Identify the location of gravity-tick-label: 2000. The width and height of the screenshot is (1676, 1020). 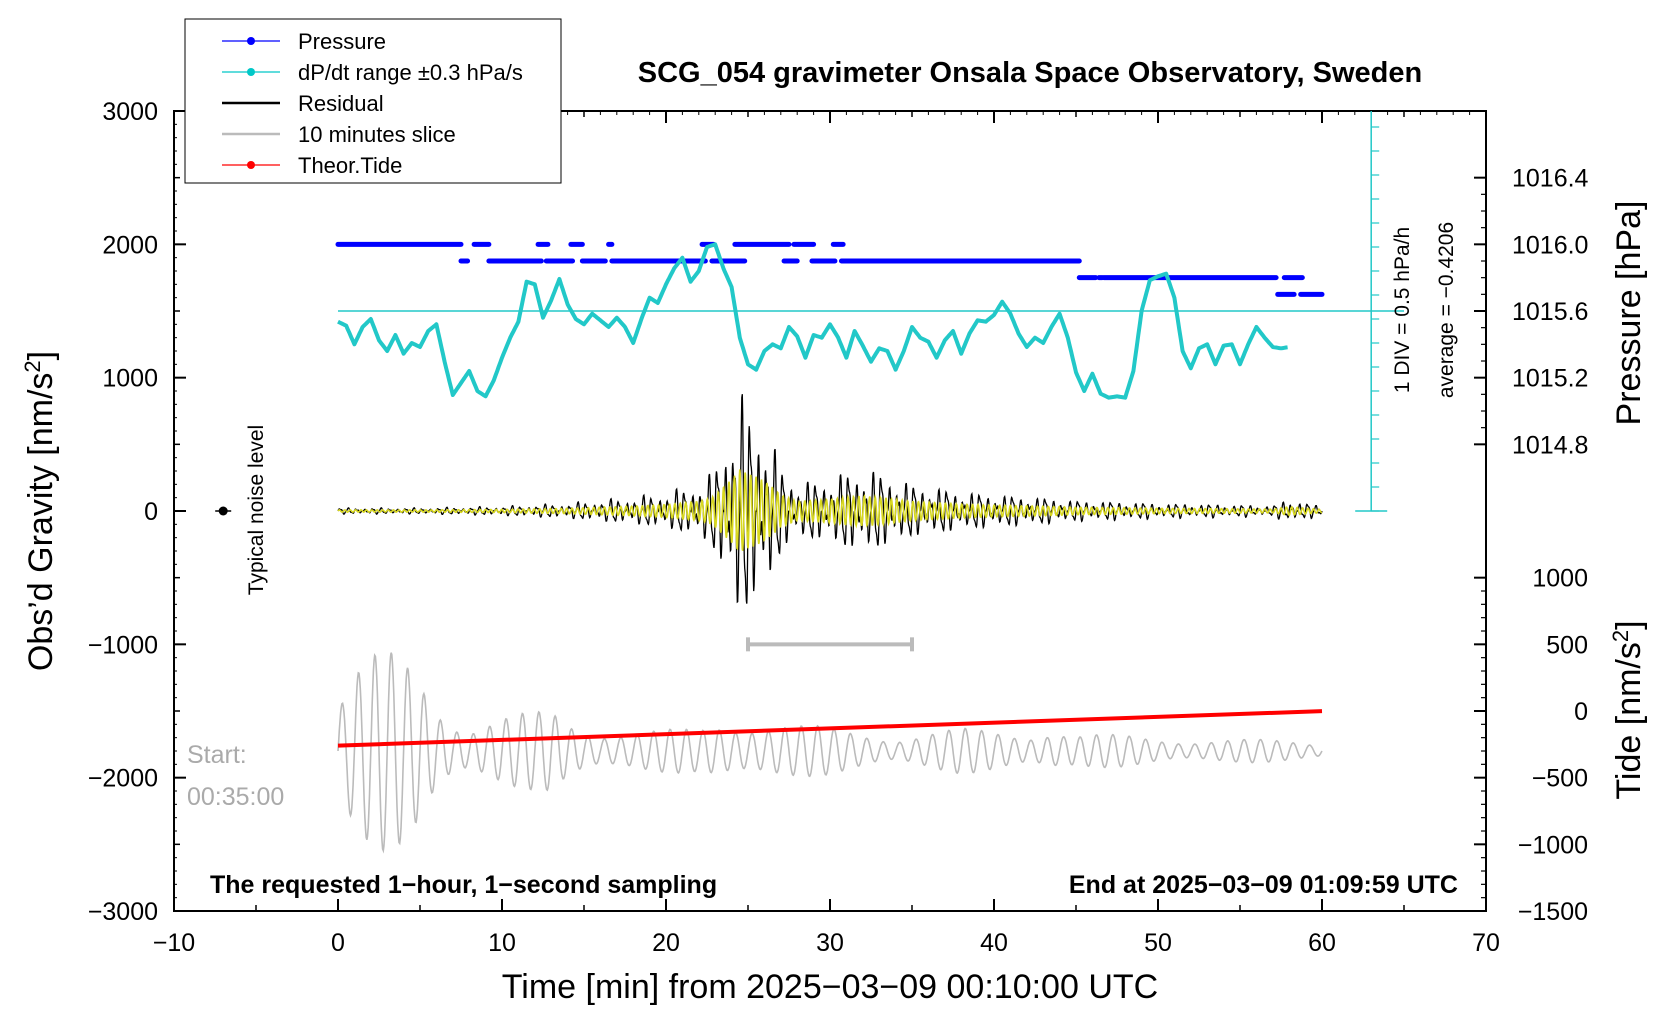
(130, 245).